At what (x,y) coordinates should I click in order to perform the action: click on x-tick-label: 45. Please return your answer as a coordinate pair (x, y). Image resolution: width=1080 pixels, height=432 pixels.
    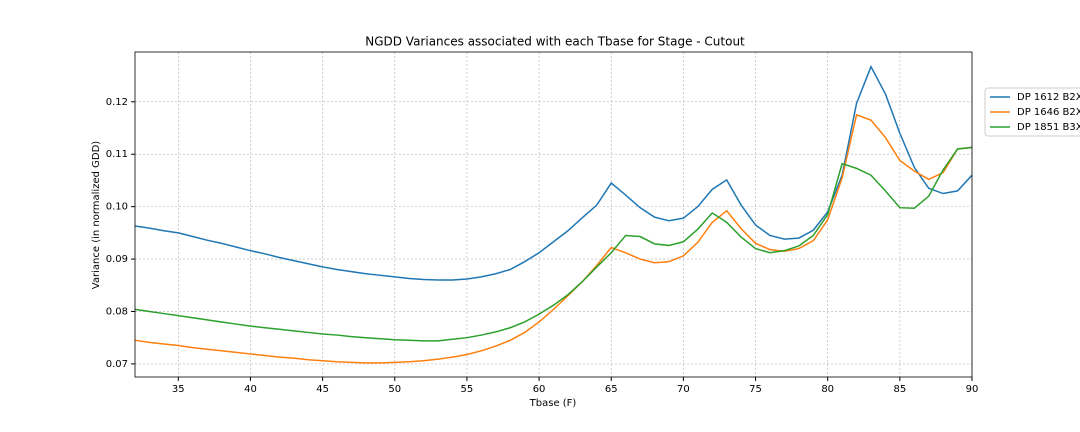
    Looking at the image, I should click on (322, 389).